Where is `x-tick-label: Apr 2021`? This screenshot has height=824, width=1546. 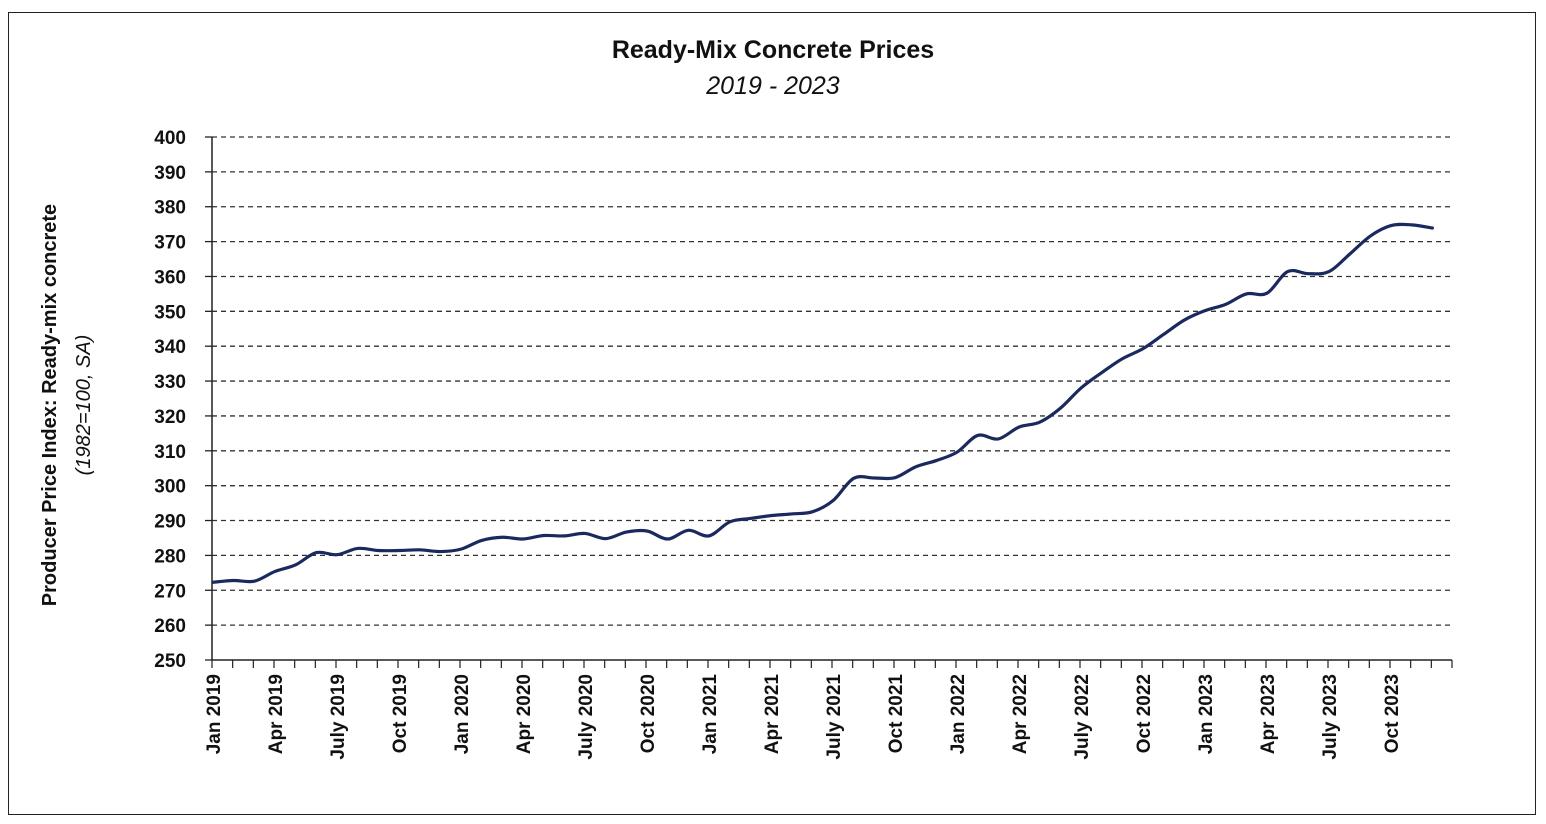 x-tick-label: Apr 2021 is located at coordinates (772, 714).